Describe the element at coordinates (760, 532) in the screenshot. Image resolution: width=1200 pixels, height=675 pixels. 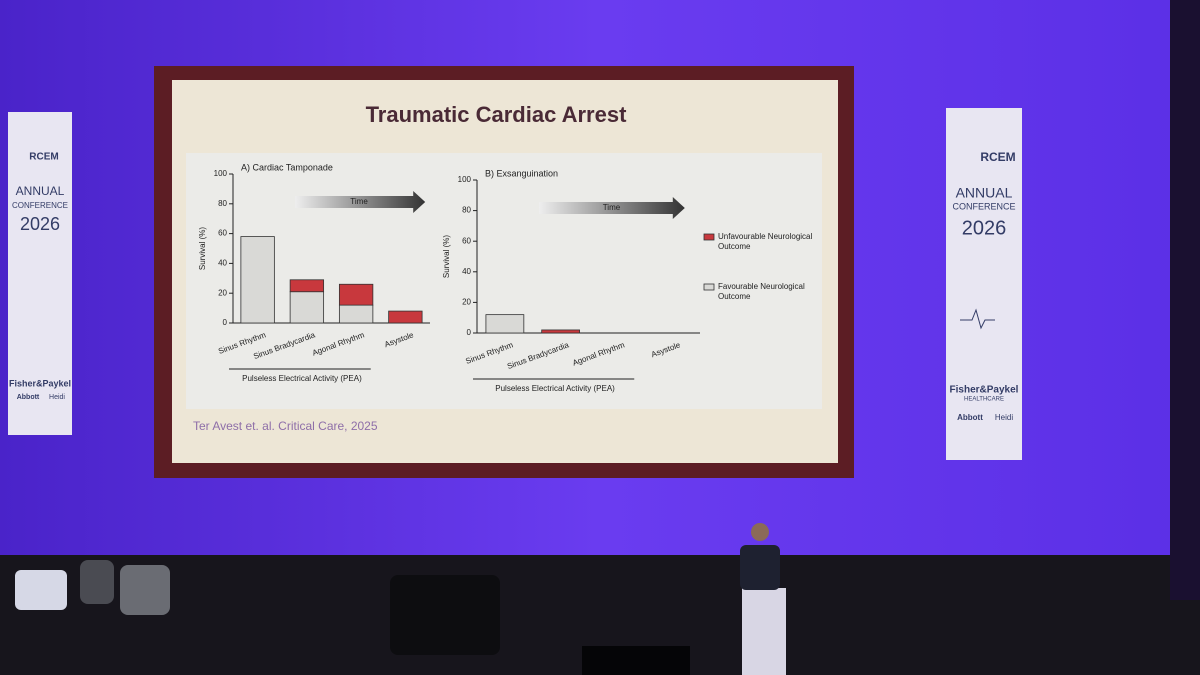
I see `speaker-head` at that location.